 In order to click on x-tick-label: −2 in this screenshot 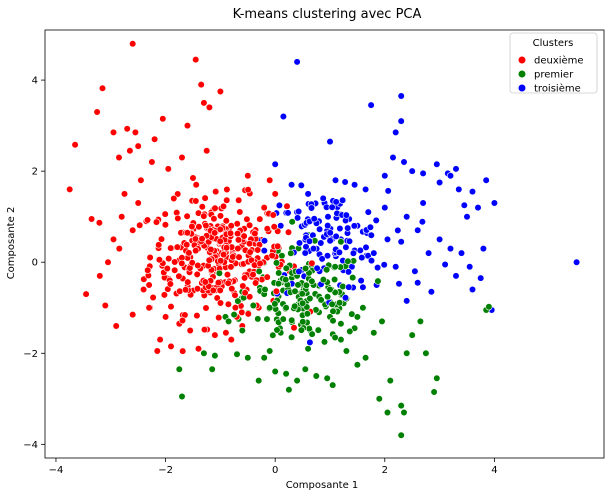, I will do `click(165, 470)`.